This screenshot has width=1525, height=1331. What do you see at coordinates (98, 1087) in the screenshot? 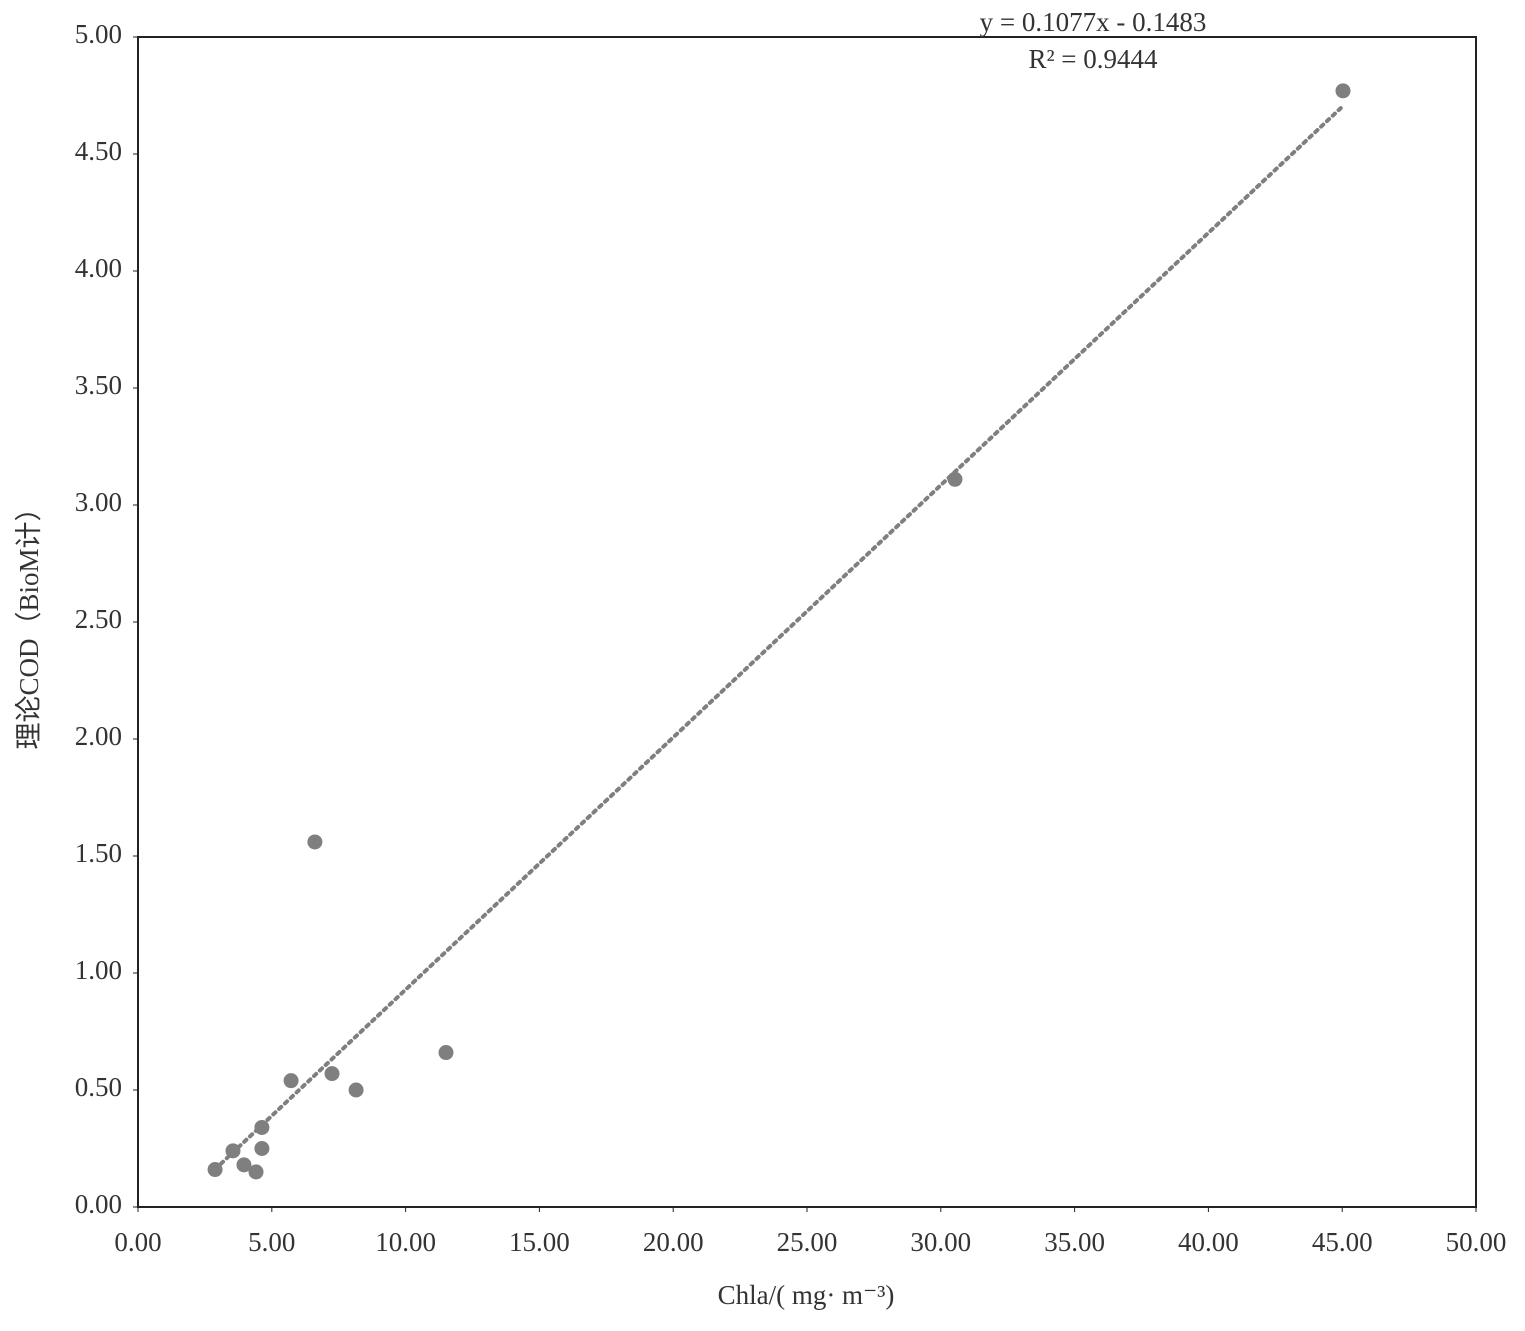
I see `y-tick-label: 0.50` at bounding box center [98, 1087].